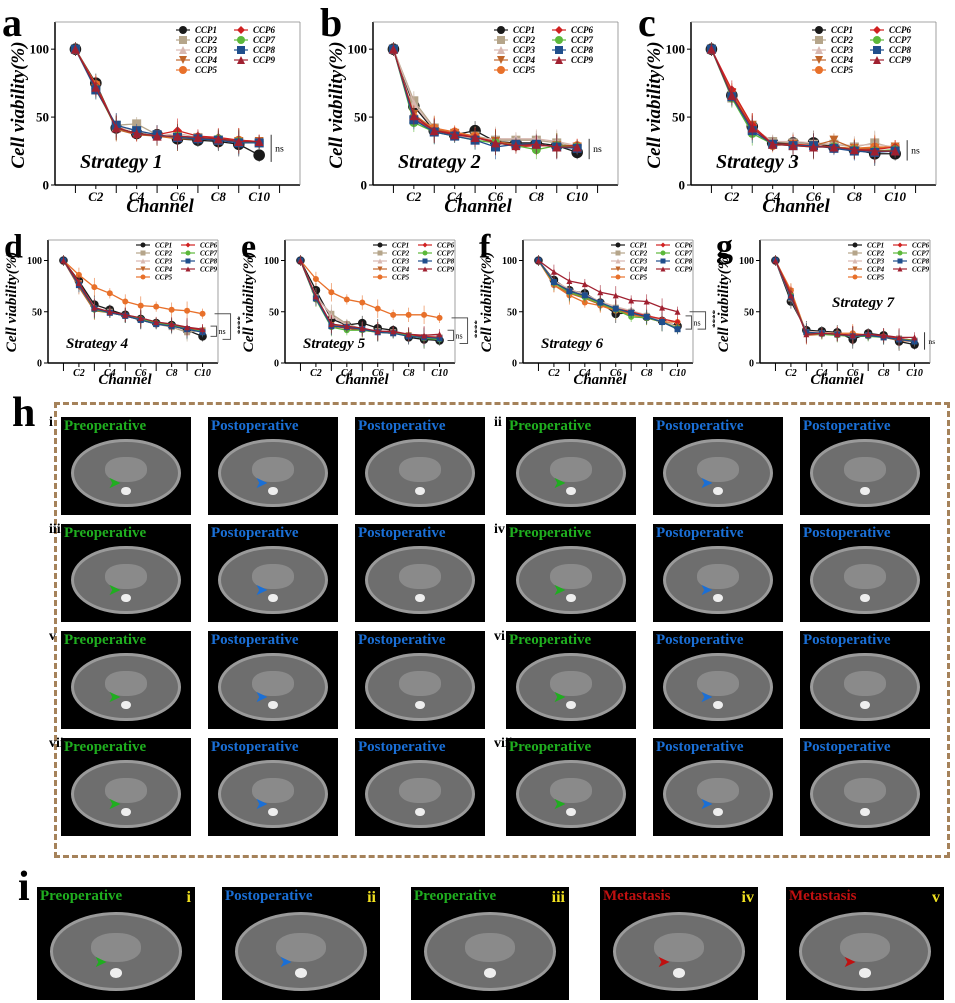 The height and width of the screenshot is (1003, 955). I want to click on legend-label: CCP9, so click(209, 269).